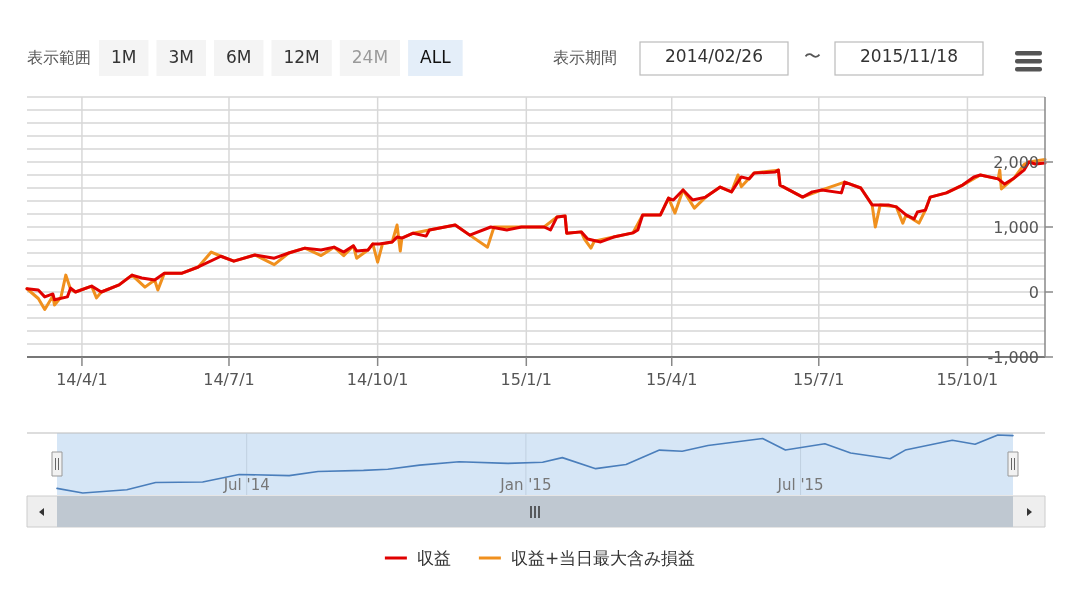 This screenshot has width=1080, height=600. I want to click on y-tick-label: 1,000, so click(1016, 227).